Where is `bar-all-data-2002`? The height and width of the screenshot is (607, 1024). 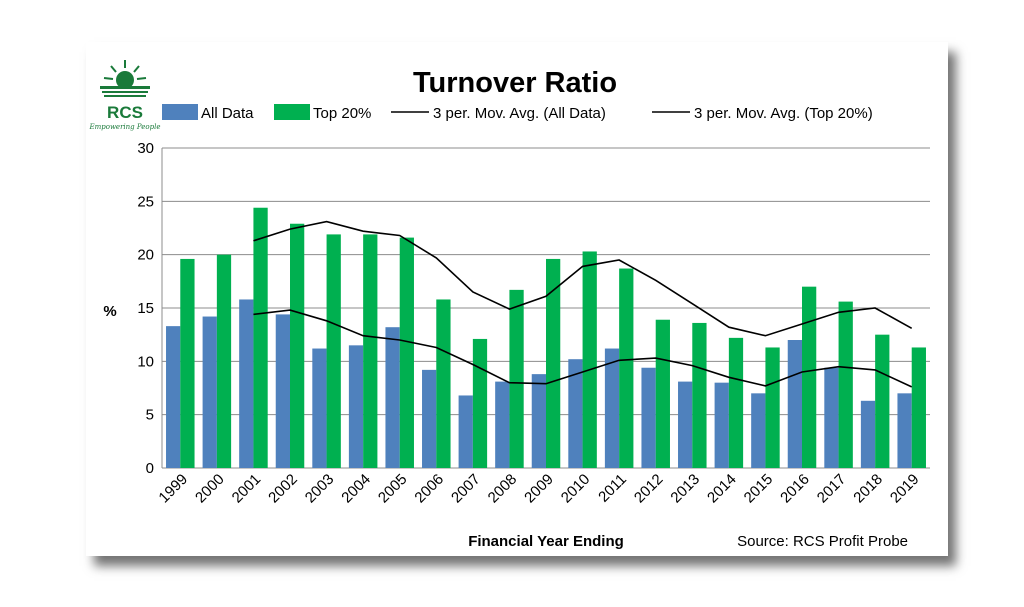
bar-all-data-2002 is located at coordinates (282, 391).